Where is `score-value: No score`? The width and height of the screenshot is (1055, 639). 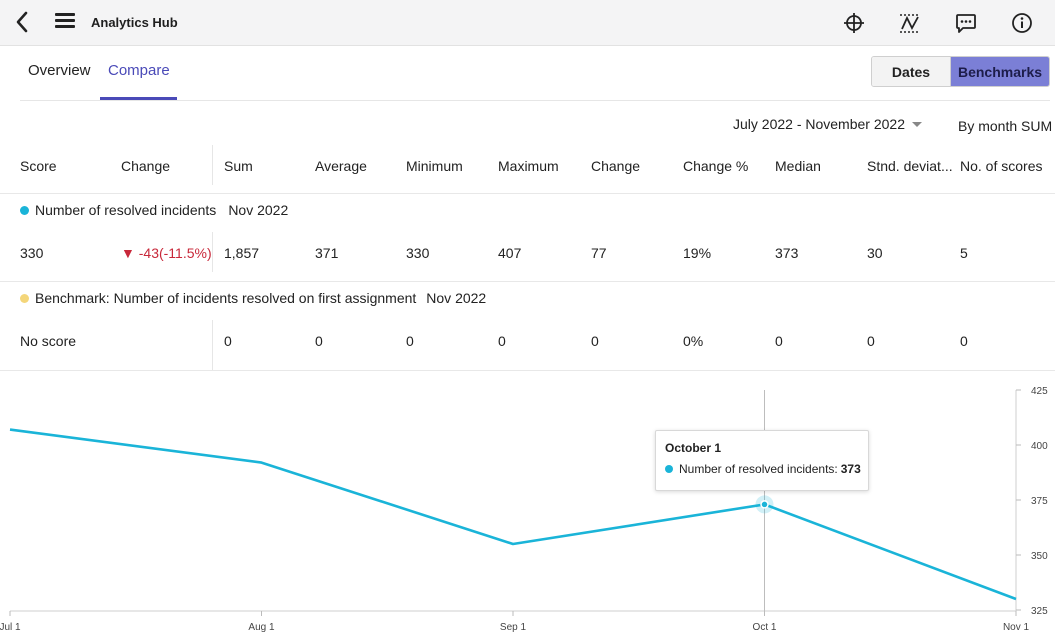
score-value: No score is located at coordinates (48, 341).